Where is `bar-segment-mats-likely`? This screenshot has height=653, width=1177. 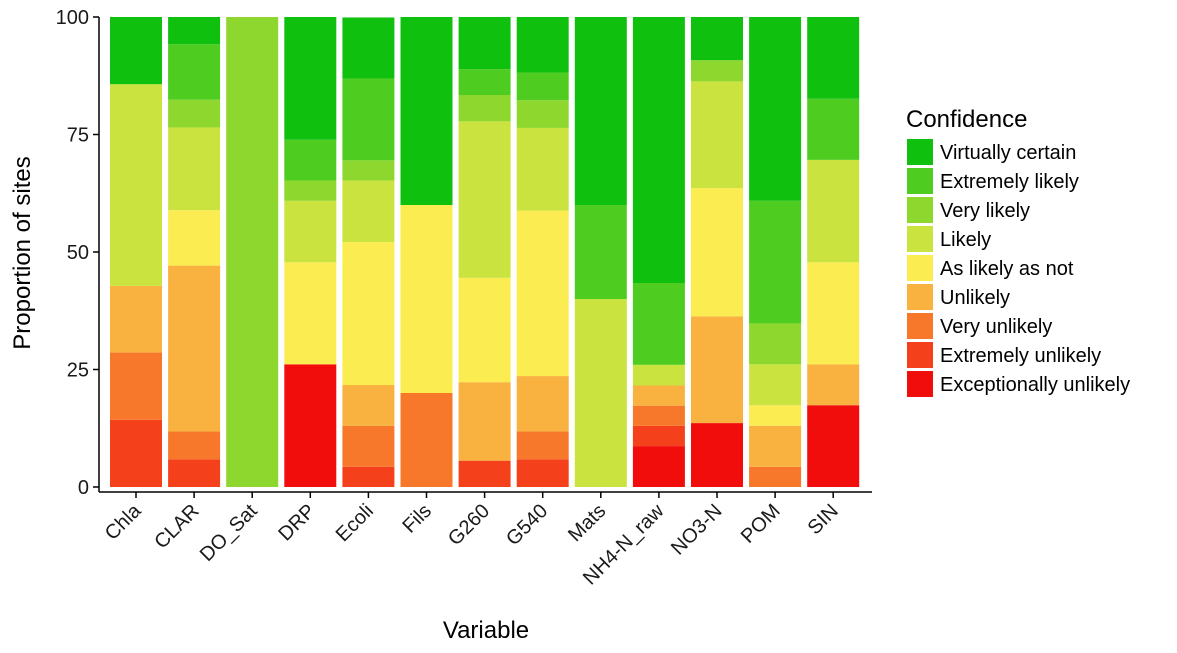 bar-segment-mats-likely is located at coordinates (600, 393).